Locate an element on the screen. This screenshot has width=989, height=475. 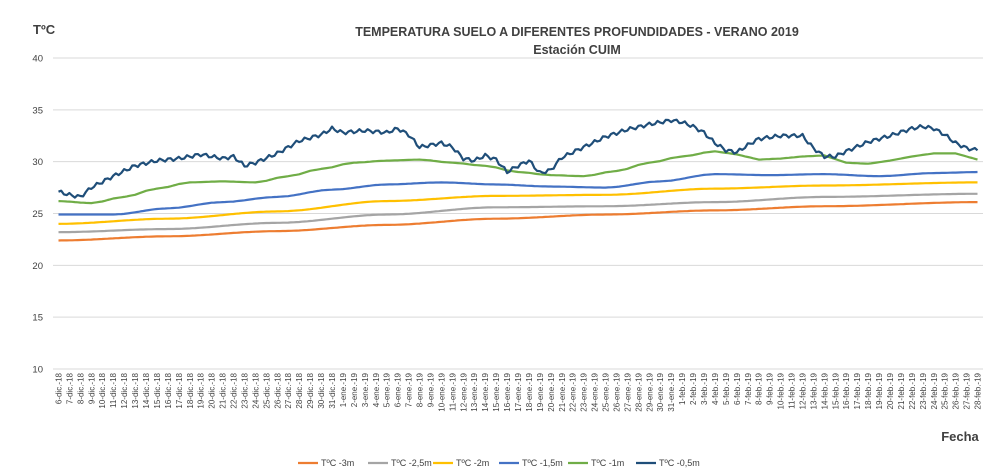
x-tick-label: 14-feb.-19 is located at coordinates (824, 390).